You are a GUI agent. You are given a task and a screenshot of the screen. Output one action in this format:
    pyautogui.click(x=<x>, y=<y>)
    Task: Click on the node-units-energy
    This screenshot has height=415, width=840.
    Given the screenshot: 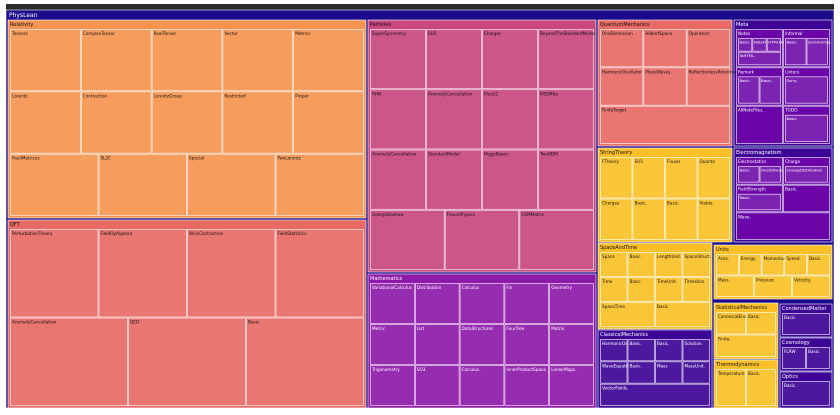 What is the action you would take?
    pyautogui.click(x=750, y=265)
    